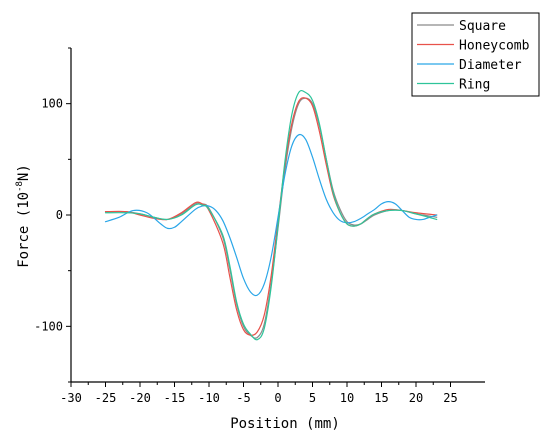 The height and width of the screenshot is (442, 550). What do you see at coordinates (106, 398) in the screenshot?
I see `x-tick-label: -25` at bounding box center [106, 398].